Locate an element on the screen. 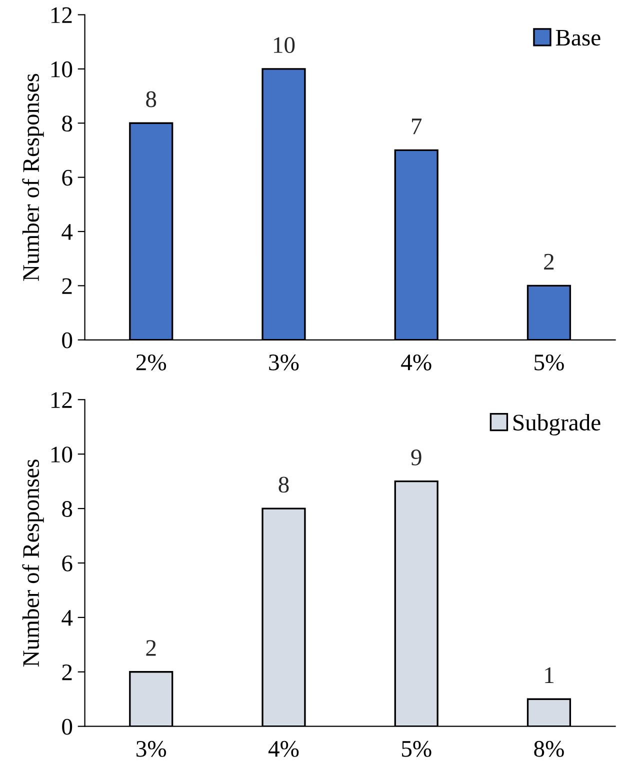 The image size is (619, 776). data-label: 9 is located at coordinates (416, 458).